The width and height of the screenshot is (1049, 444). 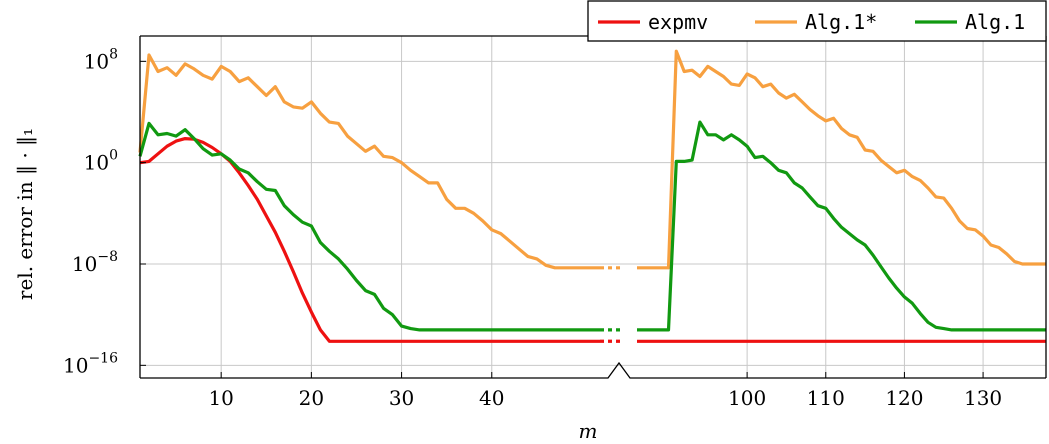 I want to click on y-tick-label: 10⁻⁸, so click(x=95, y=262).